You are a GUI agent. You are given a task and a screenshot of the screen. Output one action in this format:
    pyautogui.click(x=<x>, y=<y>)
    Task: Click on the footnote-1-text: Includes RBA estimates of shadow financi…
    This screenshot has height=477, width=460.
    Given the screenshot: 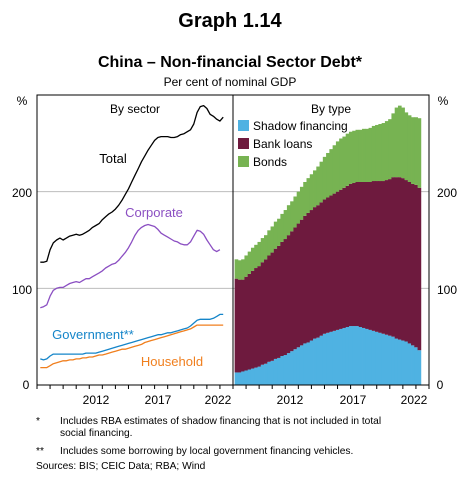 What is the action you would take?
    pyautogui.click(x=221, y=427)
    